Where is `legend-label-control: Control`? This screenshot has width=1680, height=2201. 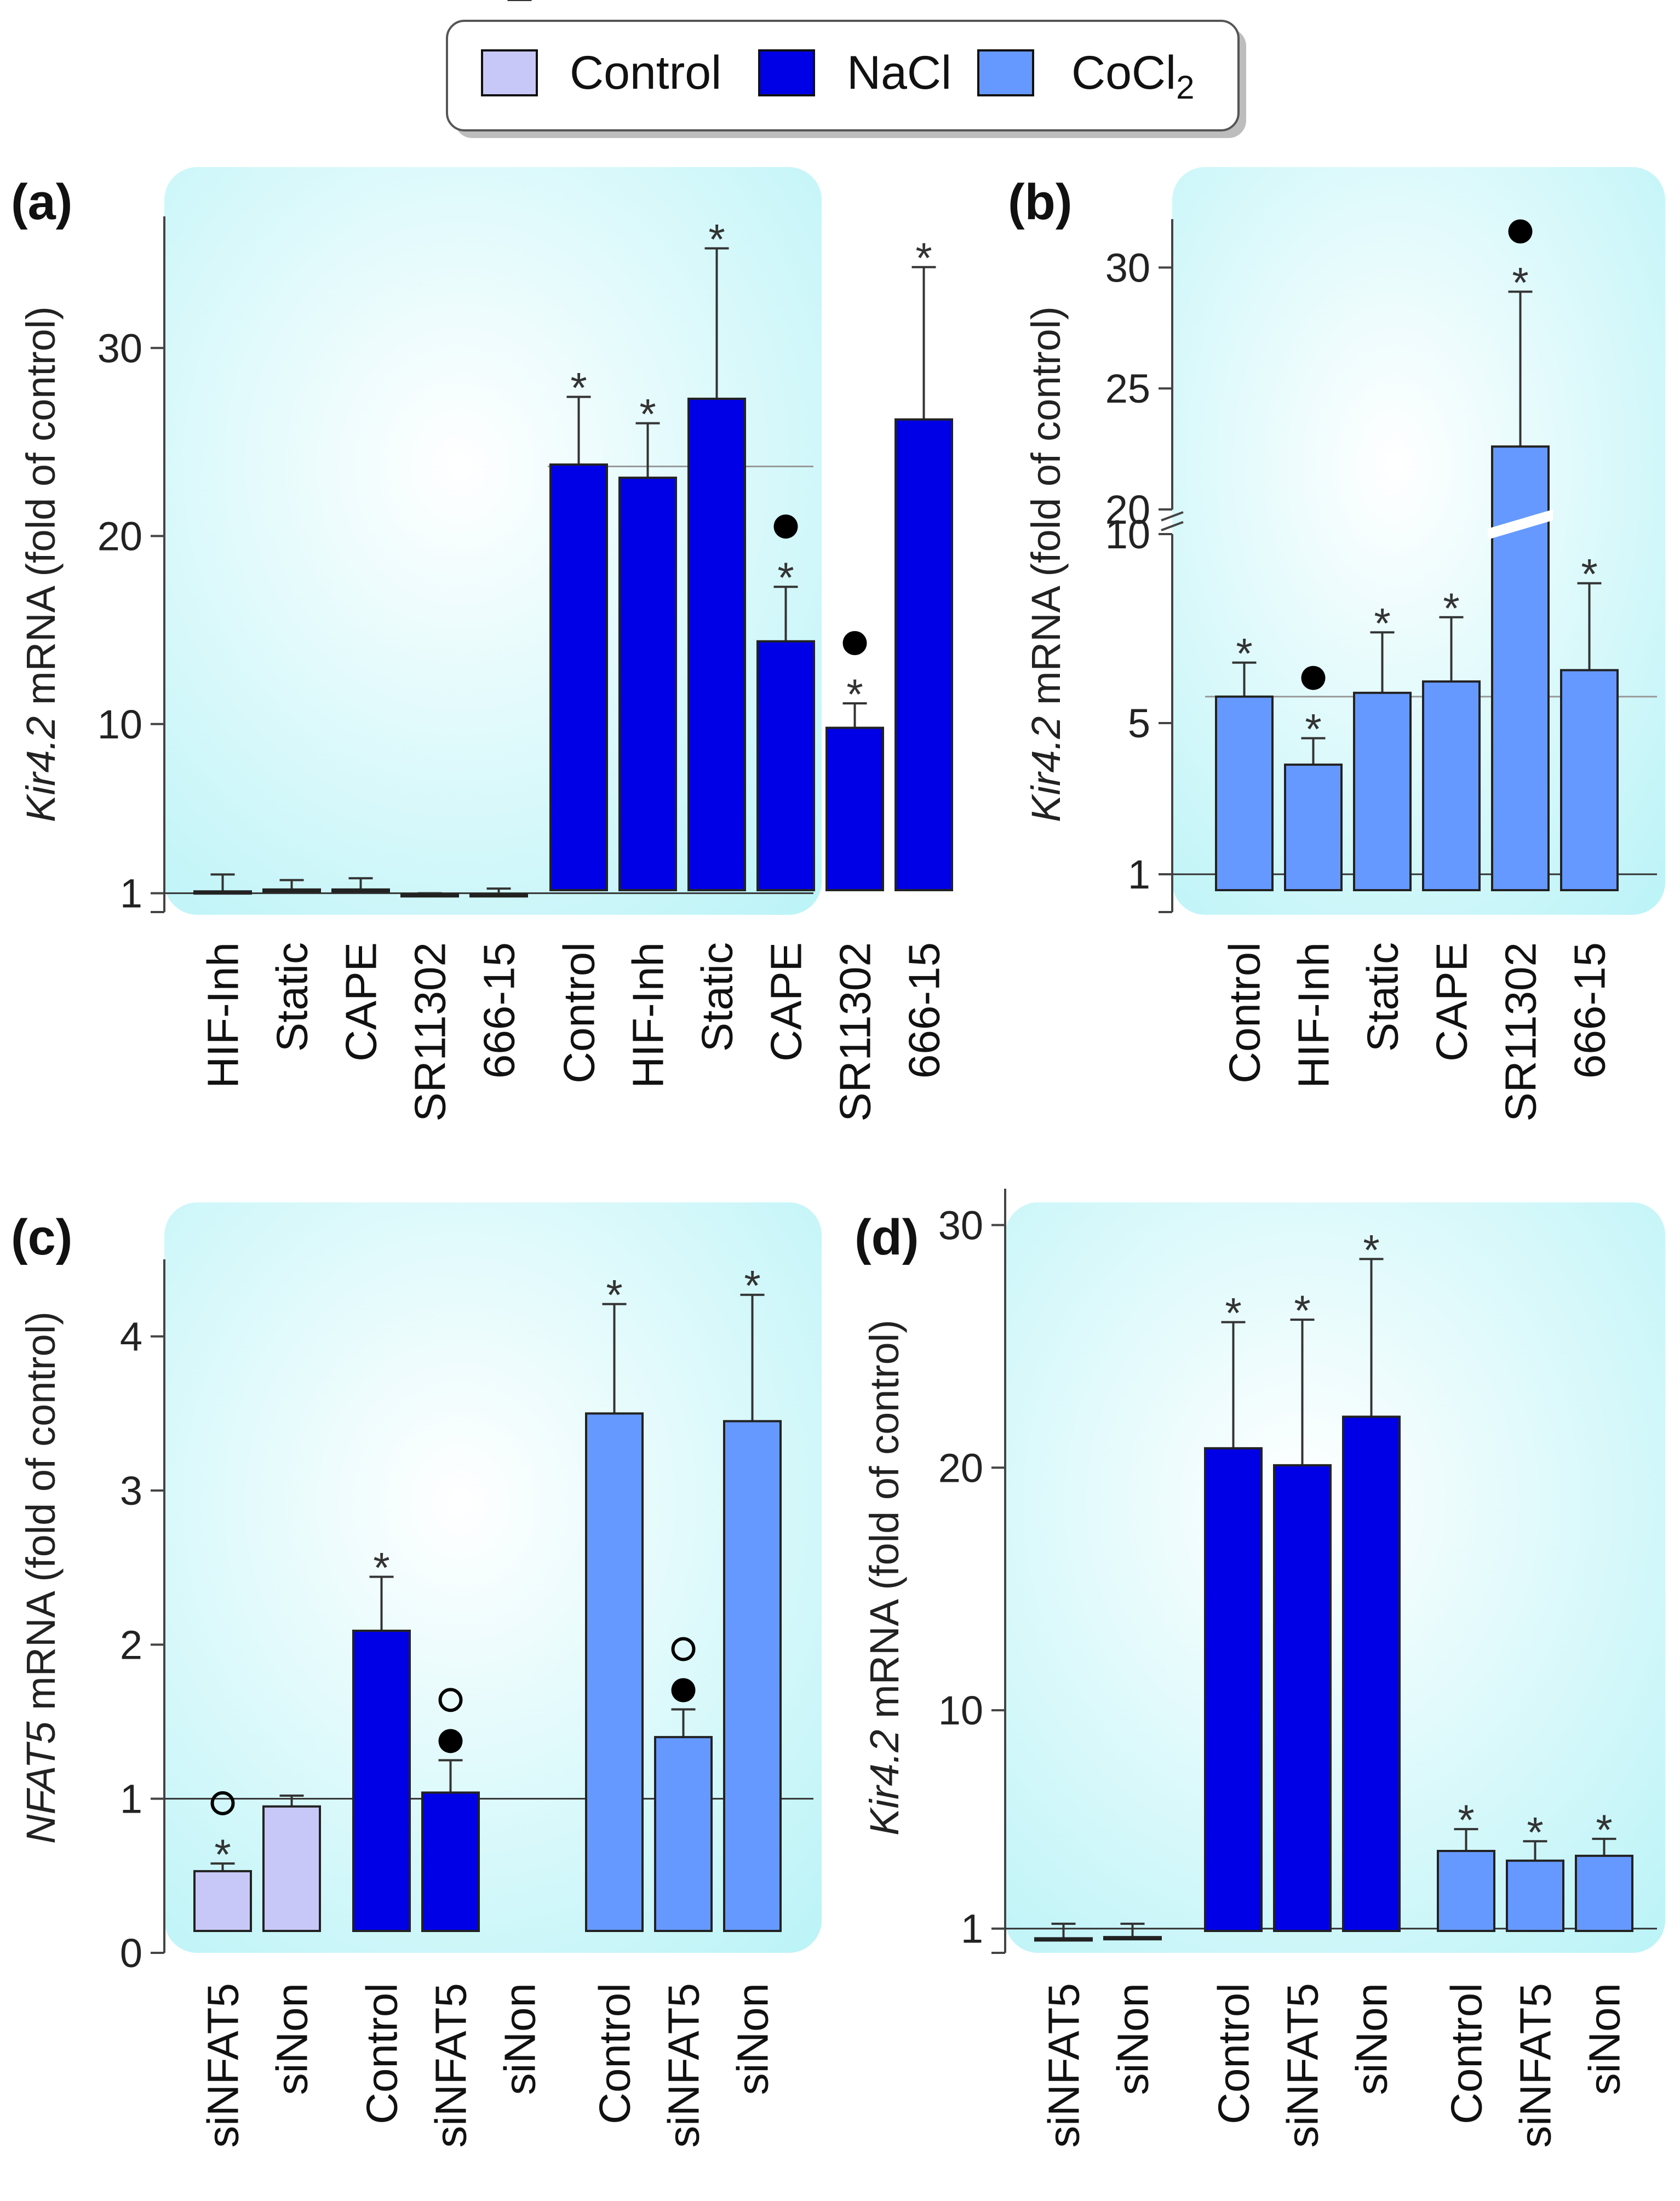
legend-label-control: Control is located at coordinates (645, 73).